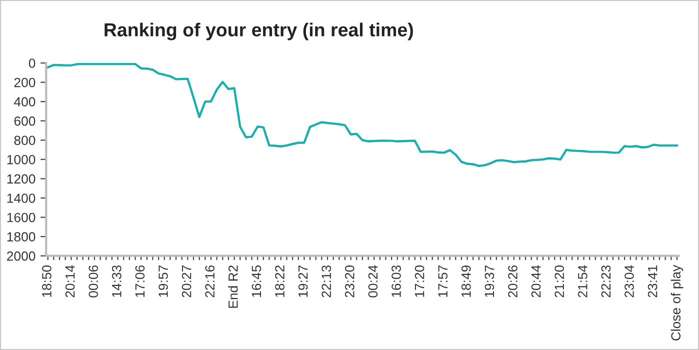 This screenshot has width=699, height=350. Describe the element at coordinates (279, 281) in the screenshot. I see `x-tick-label: 18:22` at that location.